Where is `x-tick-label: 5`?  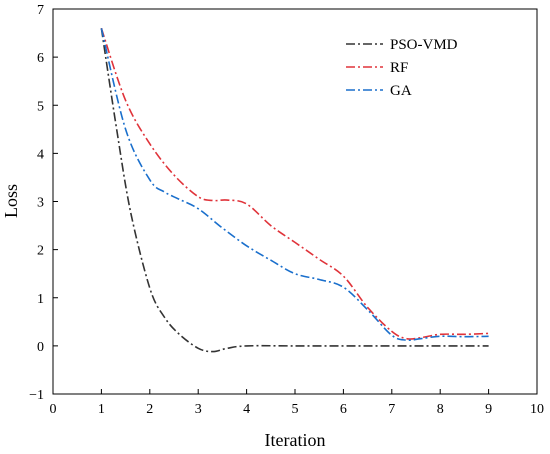
x-tick-label: 5 is located at coordinates (295, 409).